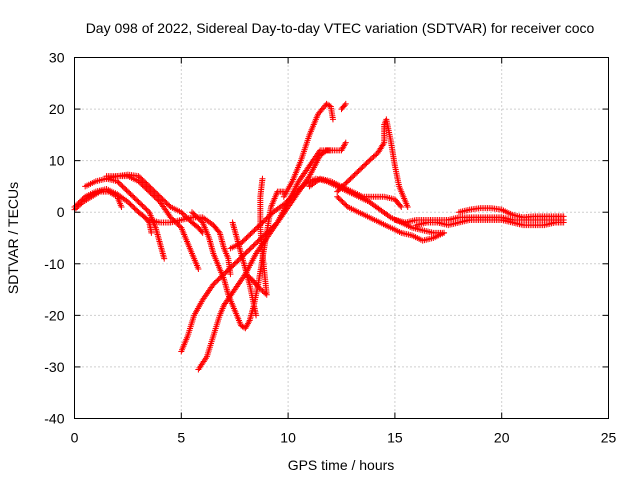  I want to click on x-tick-label: 25, so click(609, 438).